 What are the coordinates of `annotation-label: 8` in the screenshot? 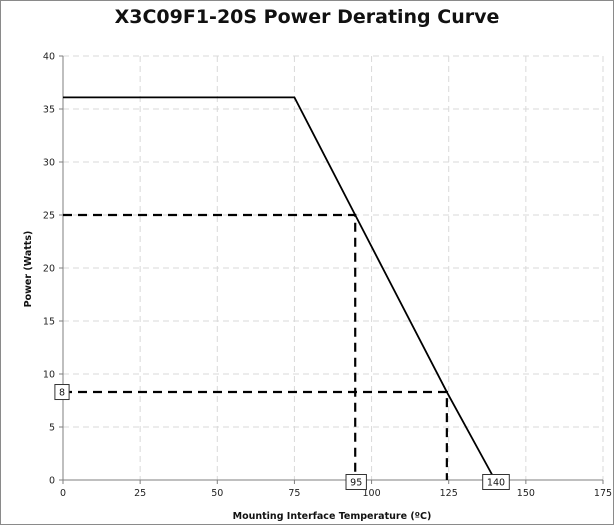 It's located at (62, 392).